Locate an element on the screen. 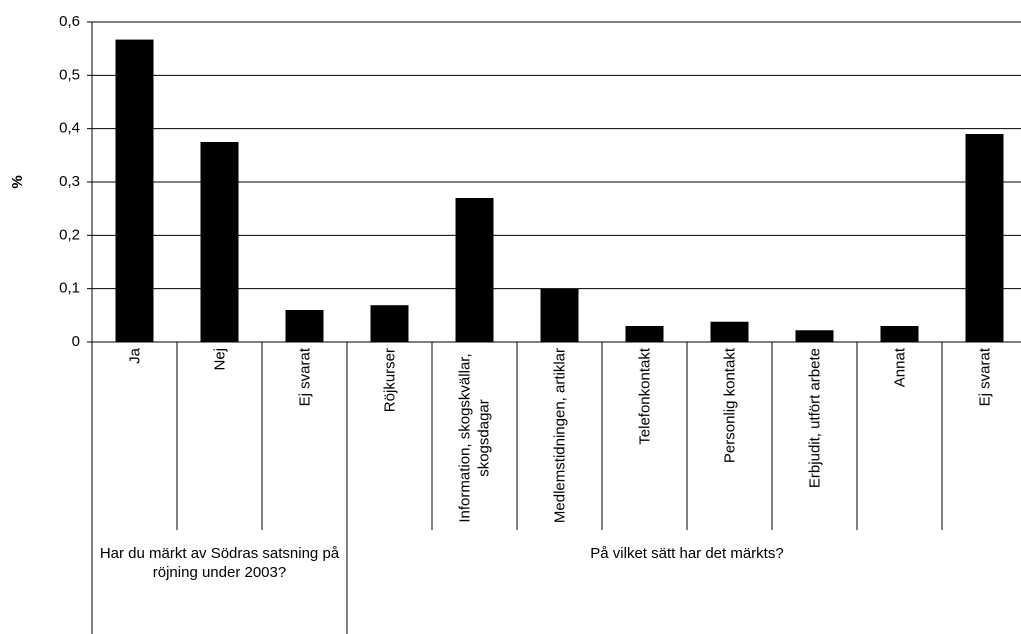 The image size is (1021, 634). x-tick-label-wrap: Information, skogskvällar, skogsdagar is located at coordinates (474, 438).